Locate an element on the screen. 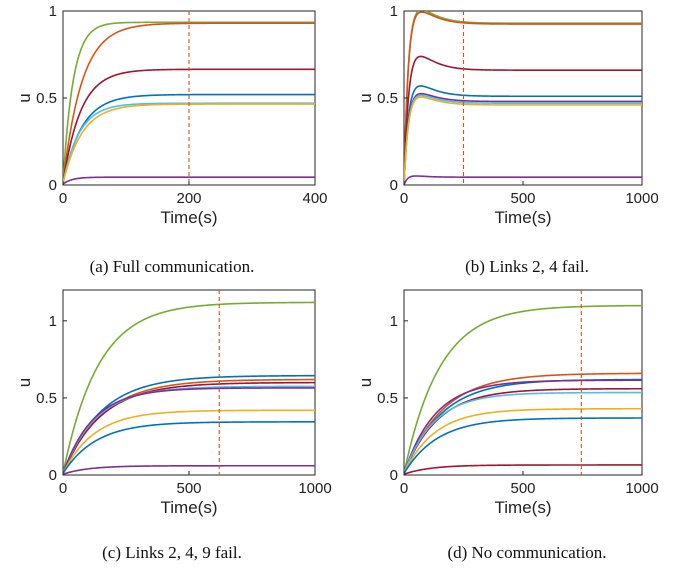 The height and width of the screenshot is (575, 694). x-tick-label: 200 is located at coordinates (188, 198).